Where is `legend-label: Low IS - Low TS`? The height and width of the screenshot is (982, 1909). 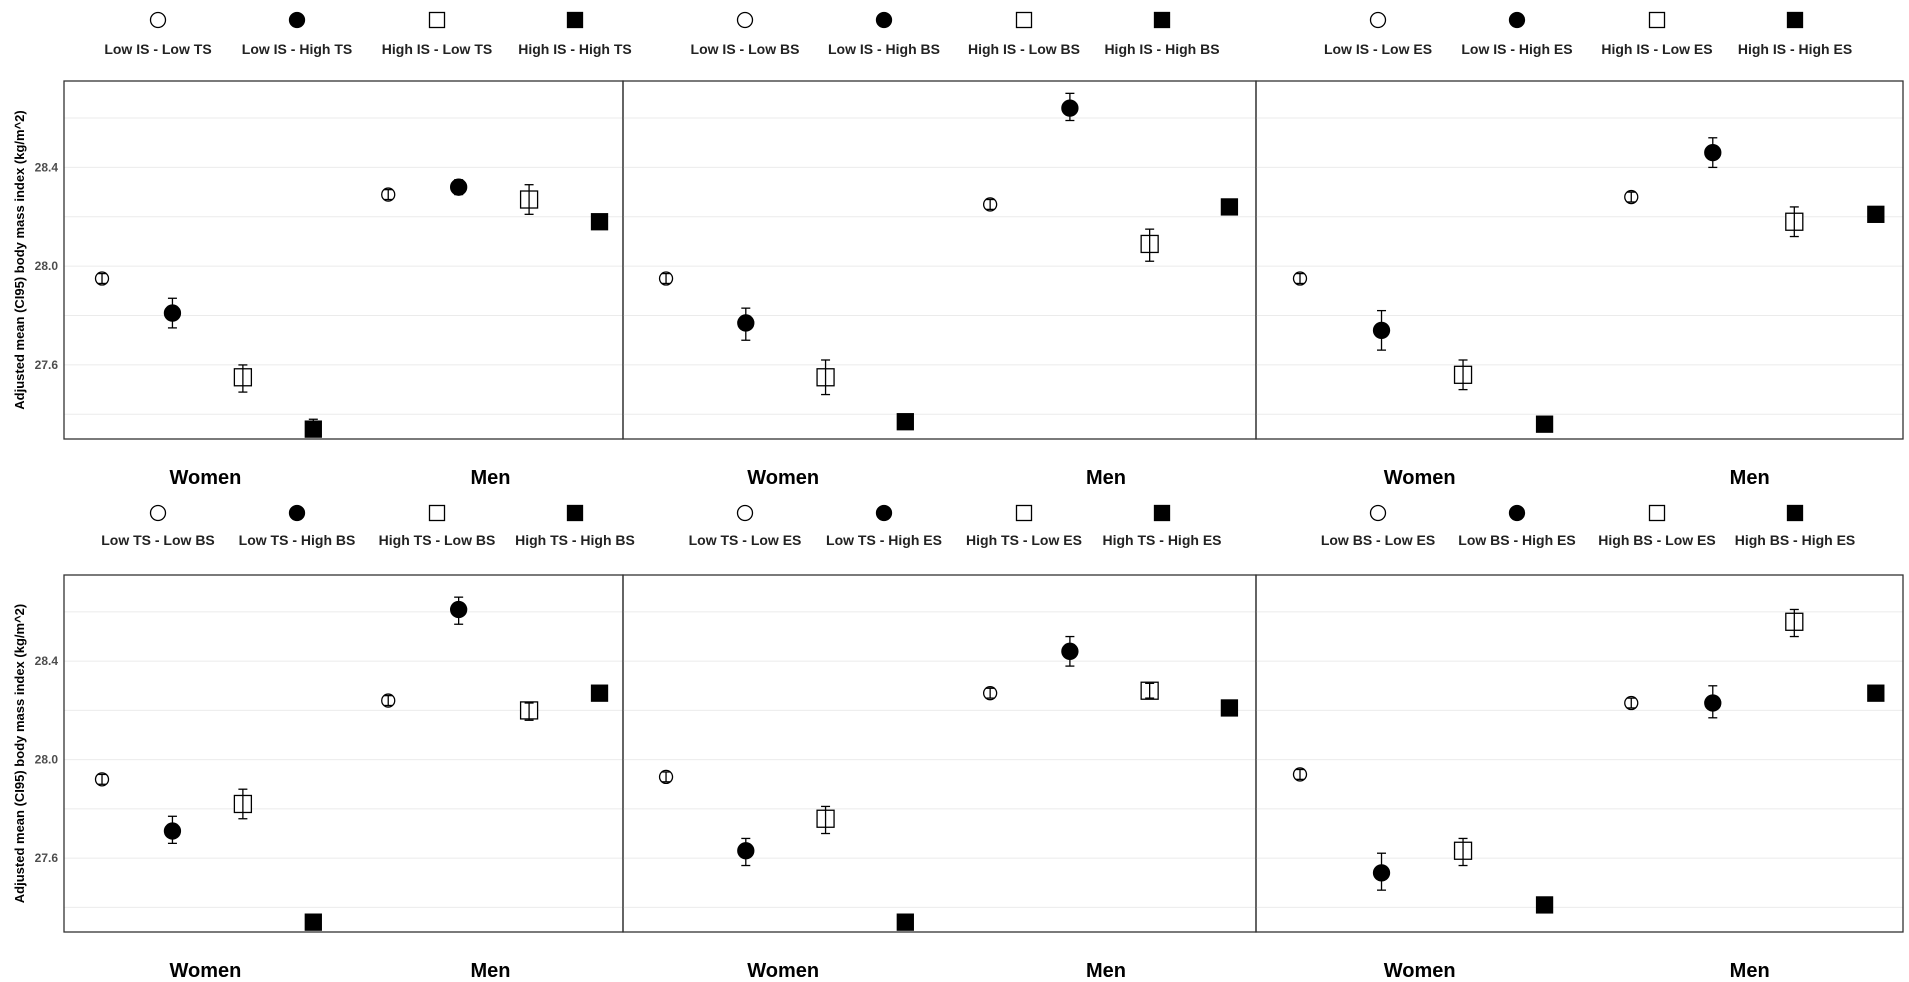
legend-label: Low IS - Low TS is located at coordinates (157, 49).